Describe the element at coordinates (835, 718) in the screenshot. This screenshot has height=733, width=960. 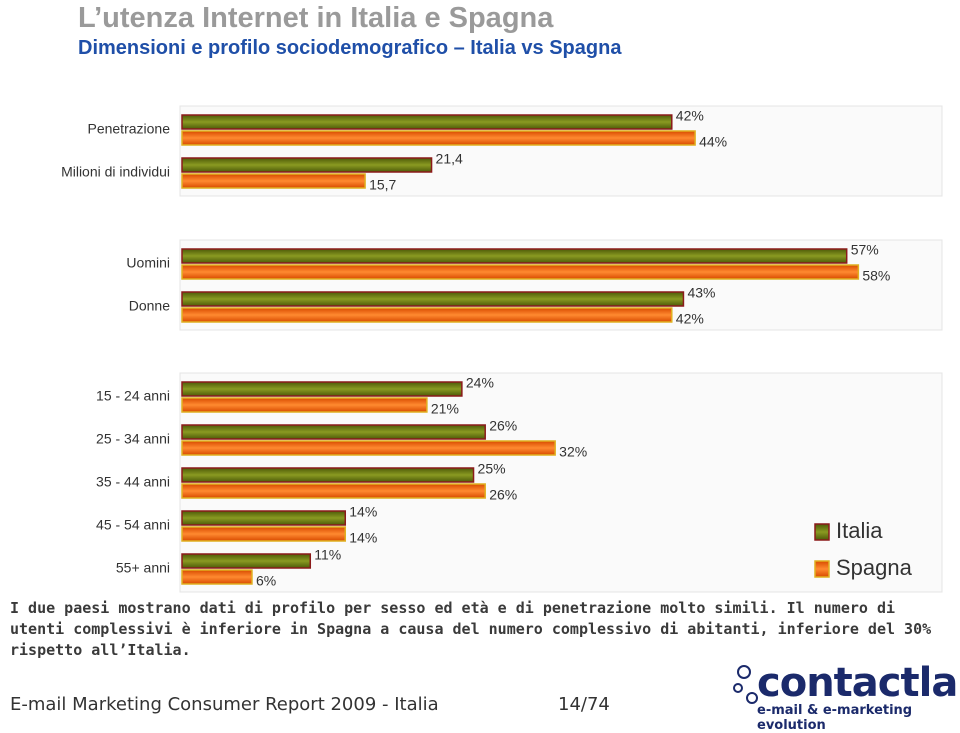
I see `tagline: e-mail & e-marketing evolution` at that location.